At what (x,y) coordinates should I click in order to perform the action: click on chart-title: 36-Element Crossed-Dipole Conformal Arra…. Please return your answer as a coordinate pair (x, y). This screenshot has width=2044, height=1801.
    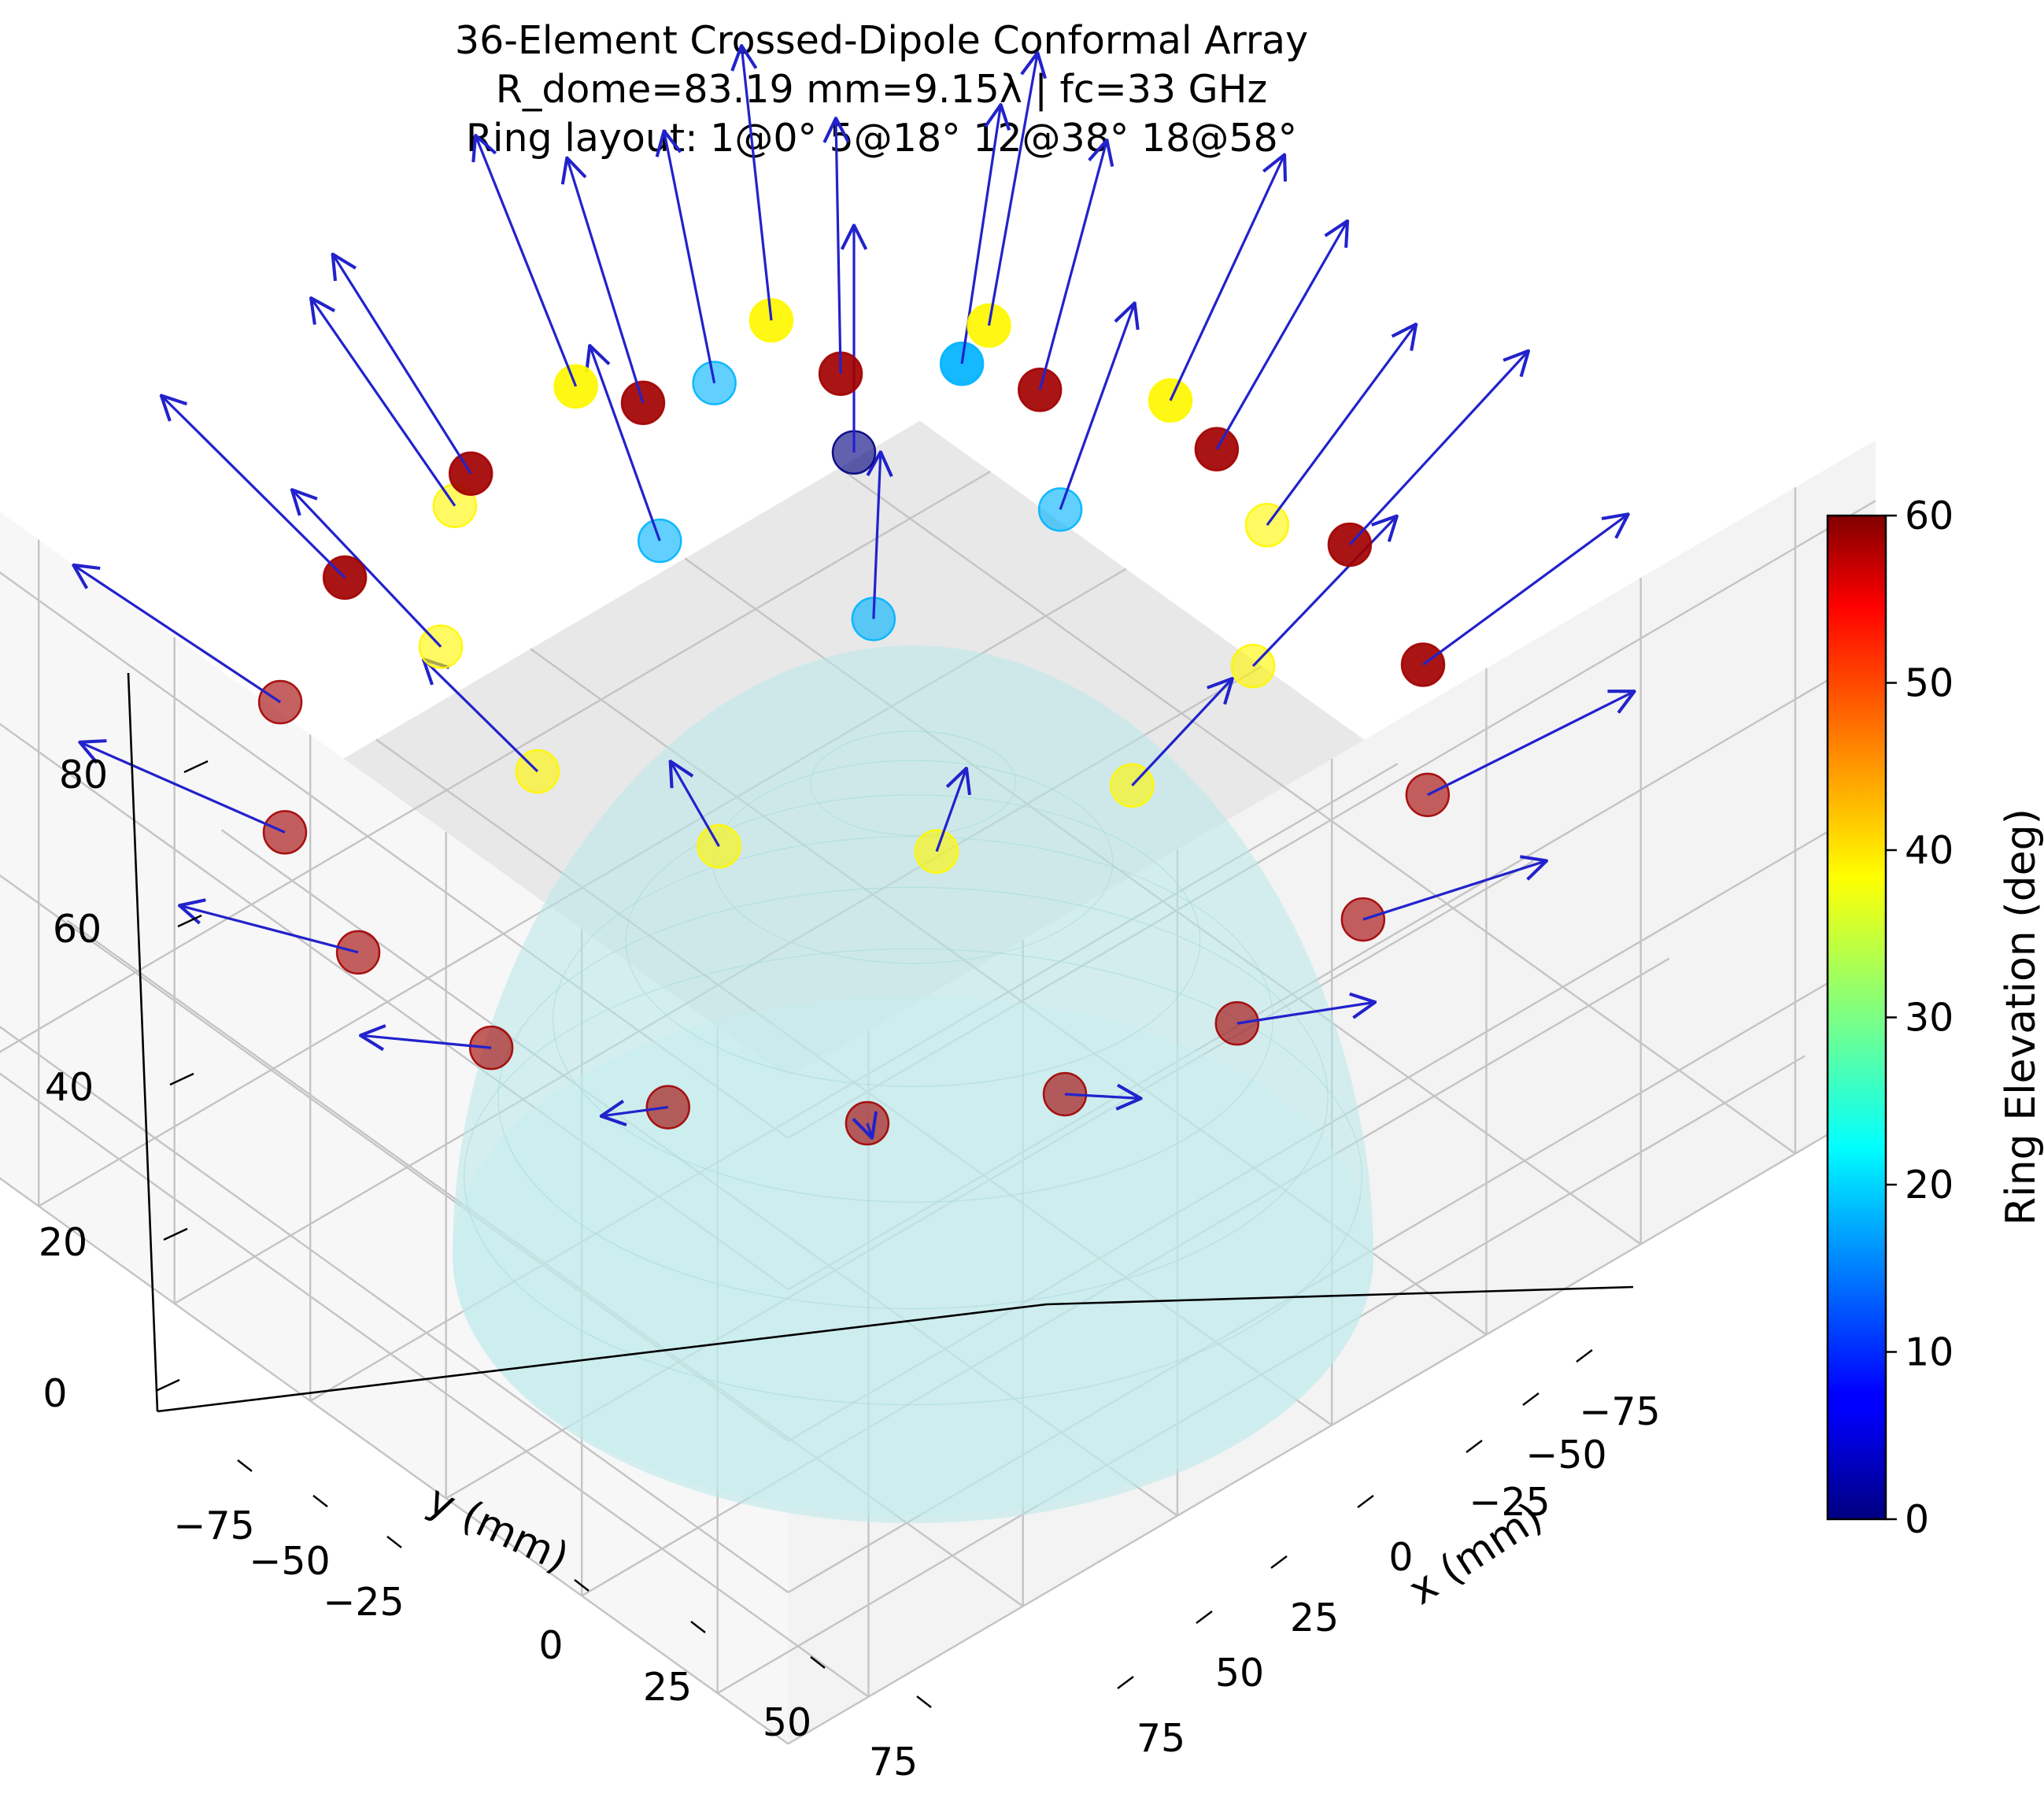
    Looking at the image, I should click on (882, 89).